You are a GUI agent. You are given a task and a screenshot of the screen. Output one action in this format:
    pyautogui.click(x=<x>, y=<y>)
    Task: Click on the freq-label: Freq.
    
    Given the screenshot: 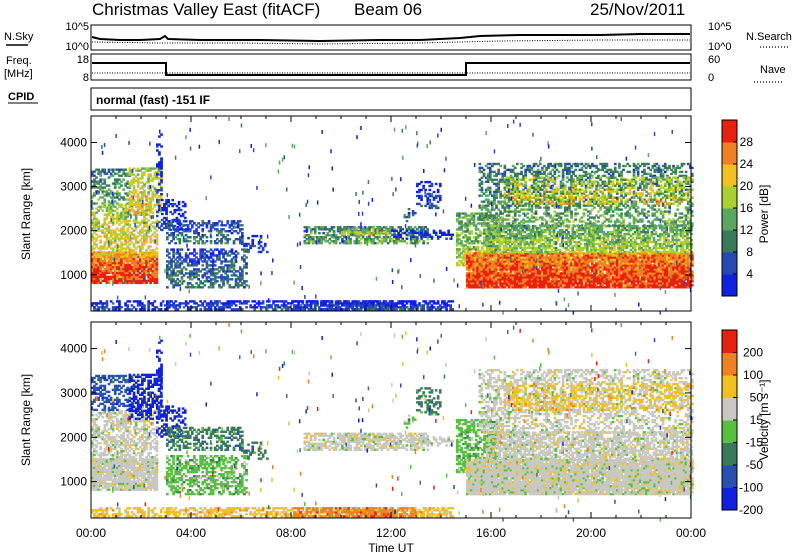 What is the action you would take?
    pyautogui.click(x=19, y=61)
    